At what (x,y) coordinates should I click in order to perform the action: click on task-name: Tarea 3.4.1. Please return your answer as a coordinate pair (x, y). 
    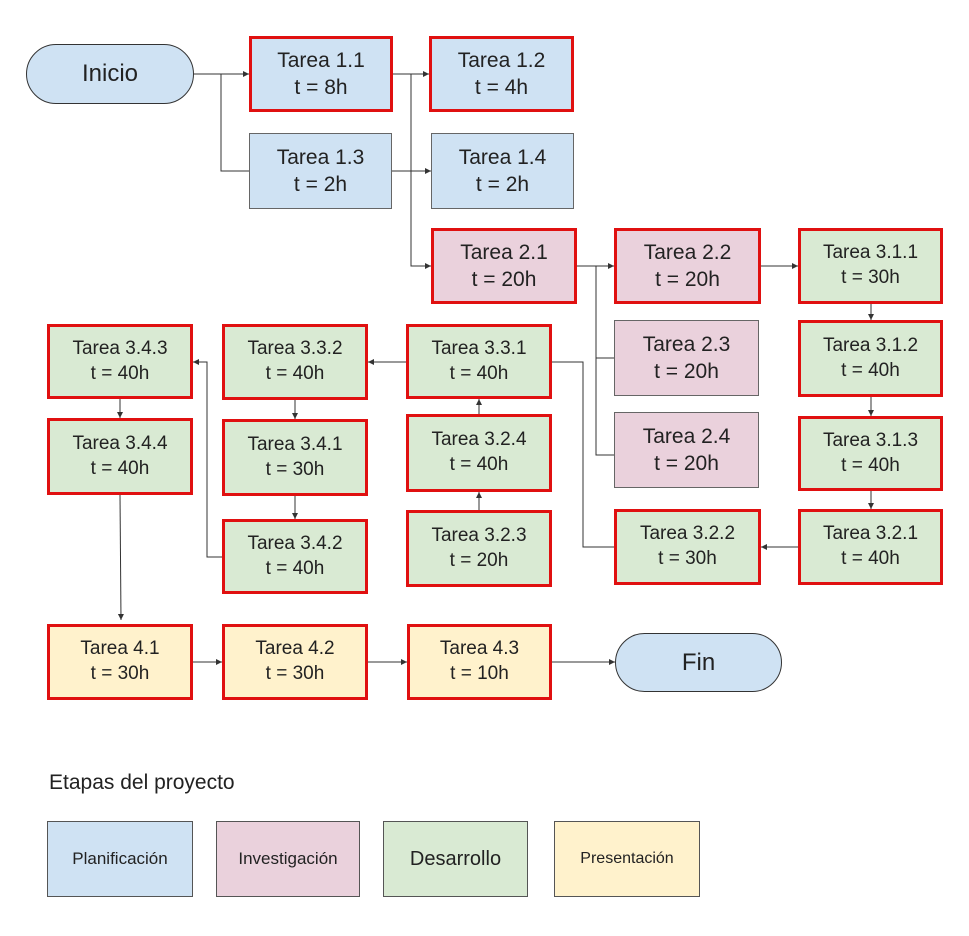
    Looking at the image, I should click on (295, 444).